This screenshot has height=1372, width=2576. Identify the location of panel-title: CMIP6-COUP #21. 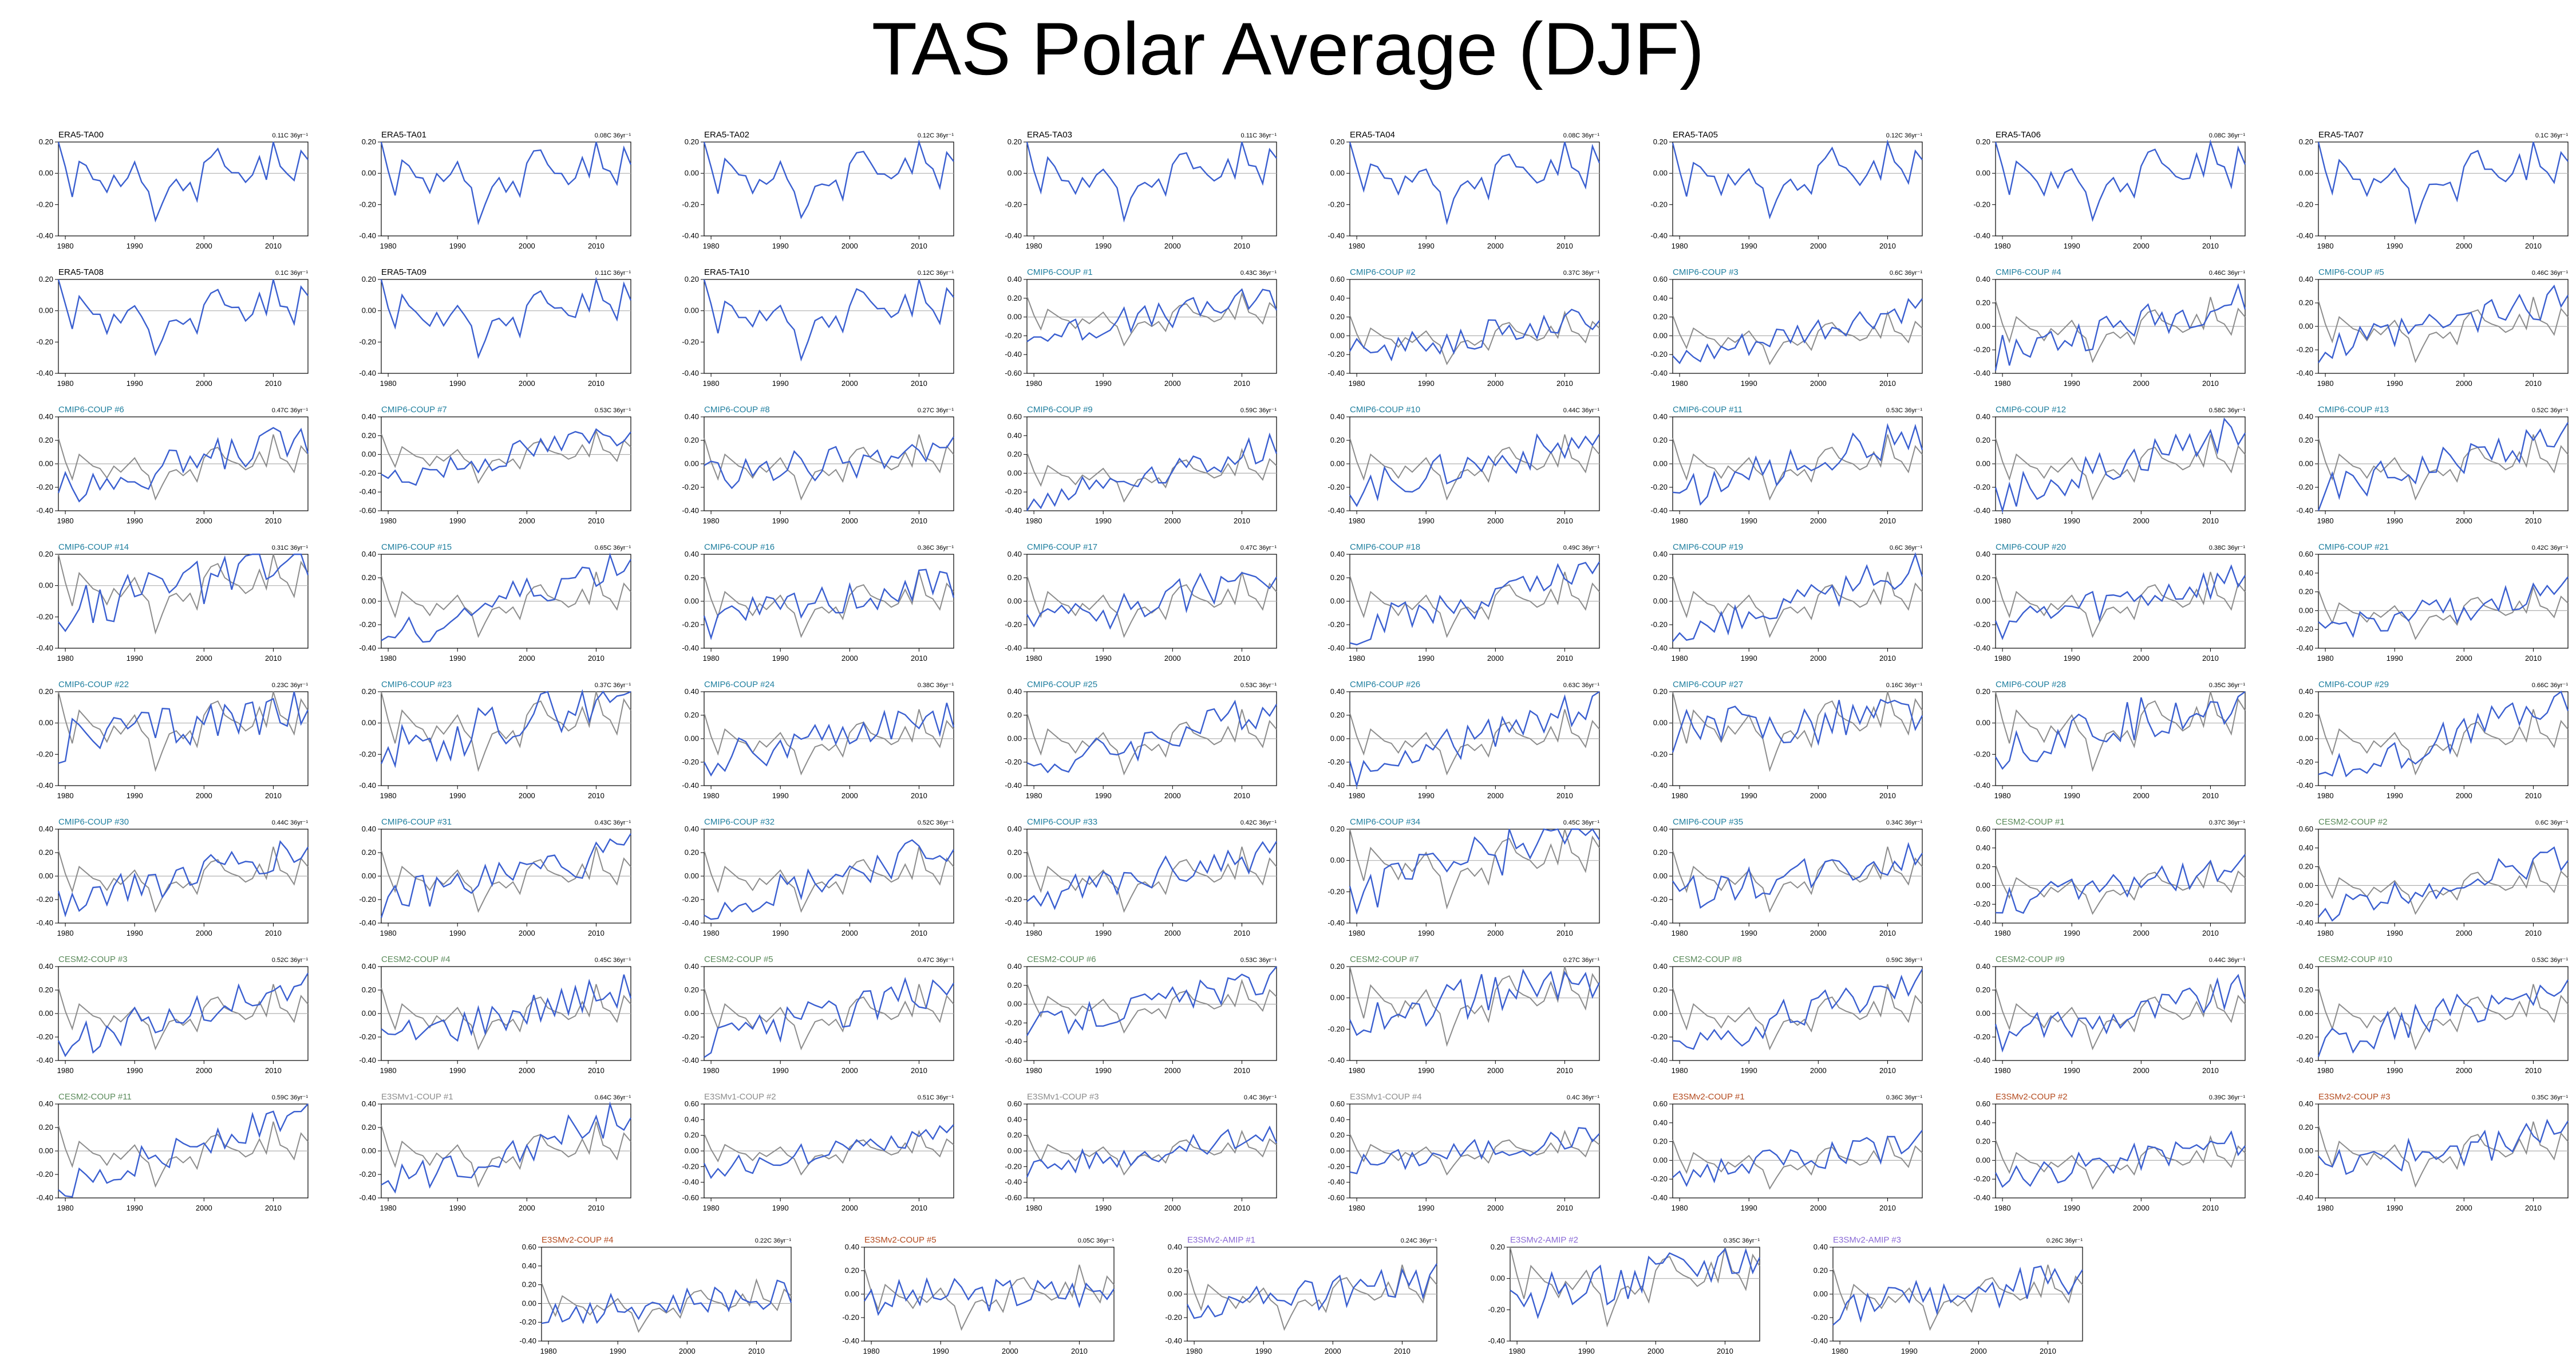
(2353, 547).